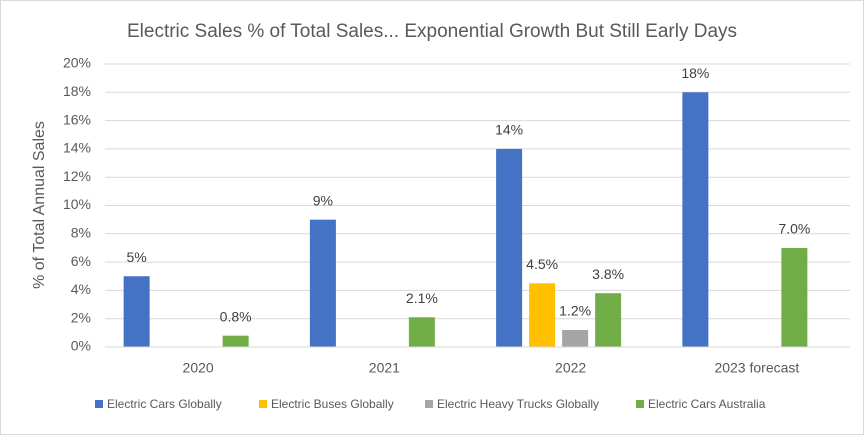 The height and width of the screenshot is (435, 864). I want to click on data-label: 4.5%, so click(542, 264).